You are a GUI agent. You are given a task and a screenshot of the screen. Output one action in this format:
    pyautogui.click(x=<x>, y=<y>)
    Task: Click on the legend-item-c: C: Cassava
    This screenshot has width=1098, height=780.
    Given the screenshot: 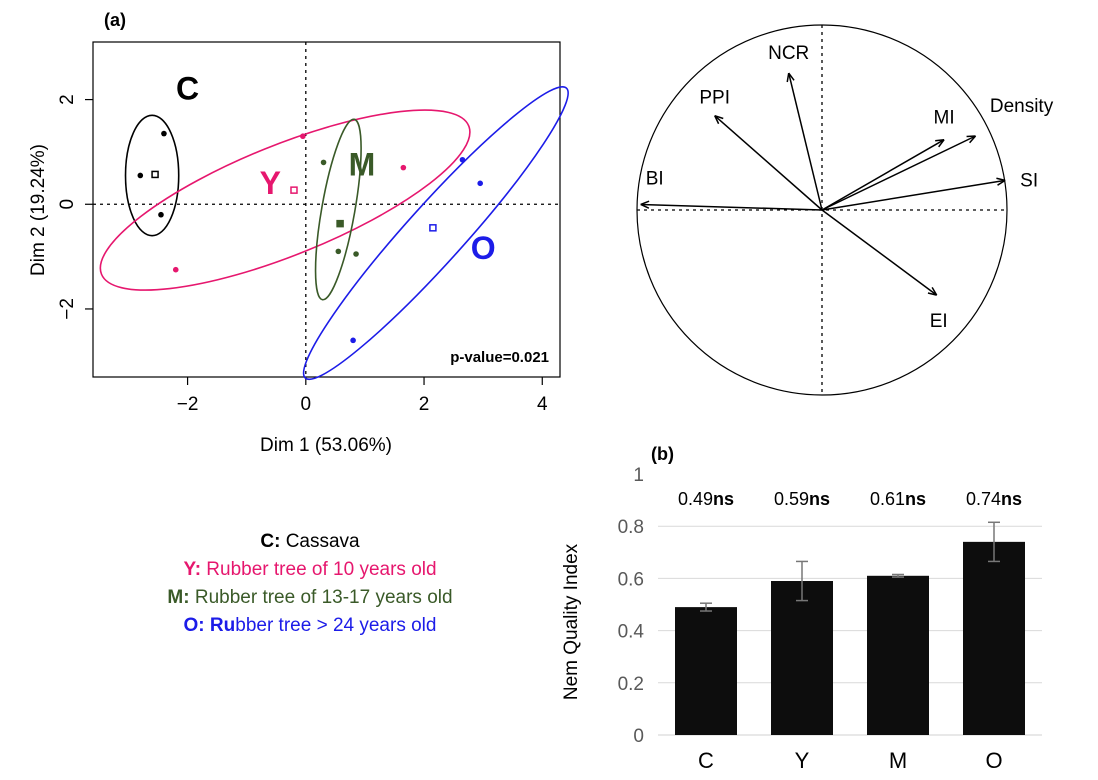 What is the action you would take?
    pyautogui.click(x=310, y=542)
    